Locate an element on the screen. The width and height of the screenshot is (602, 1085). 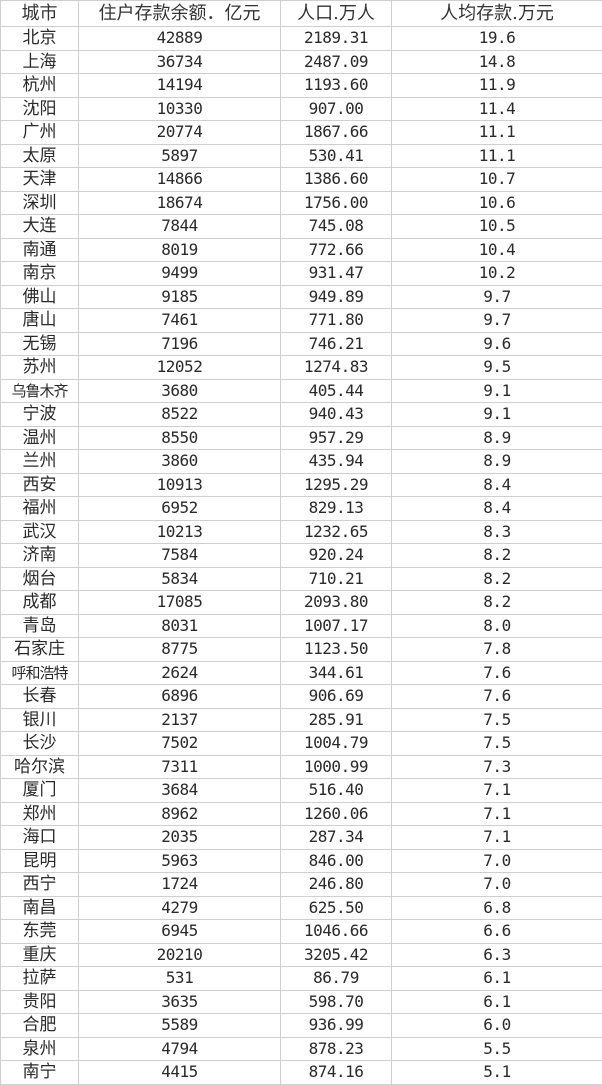
cell-population: 874.16 is located at coordinates (336, 1073).